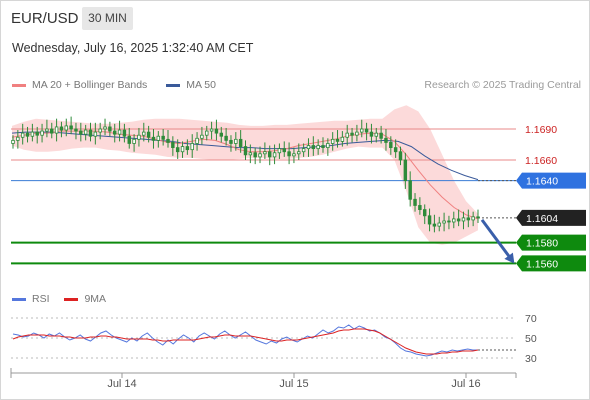 The width and height of the screenshot is (590, 400). I want to click on price-legend: MA 20 + Bollinger Bands MA 50, so click(122, 85).